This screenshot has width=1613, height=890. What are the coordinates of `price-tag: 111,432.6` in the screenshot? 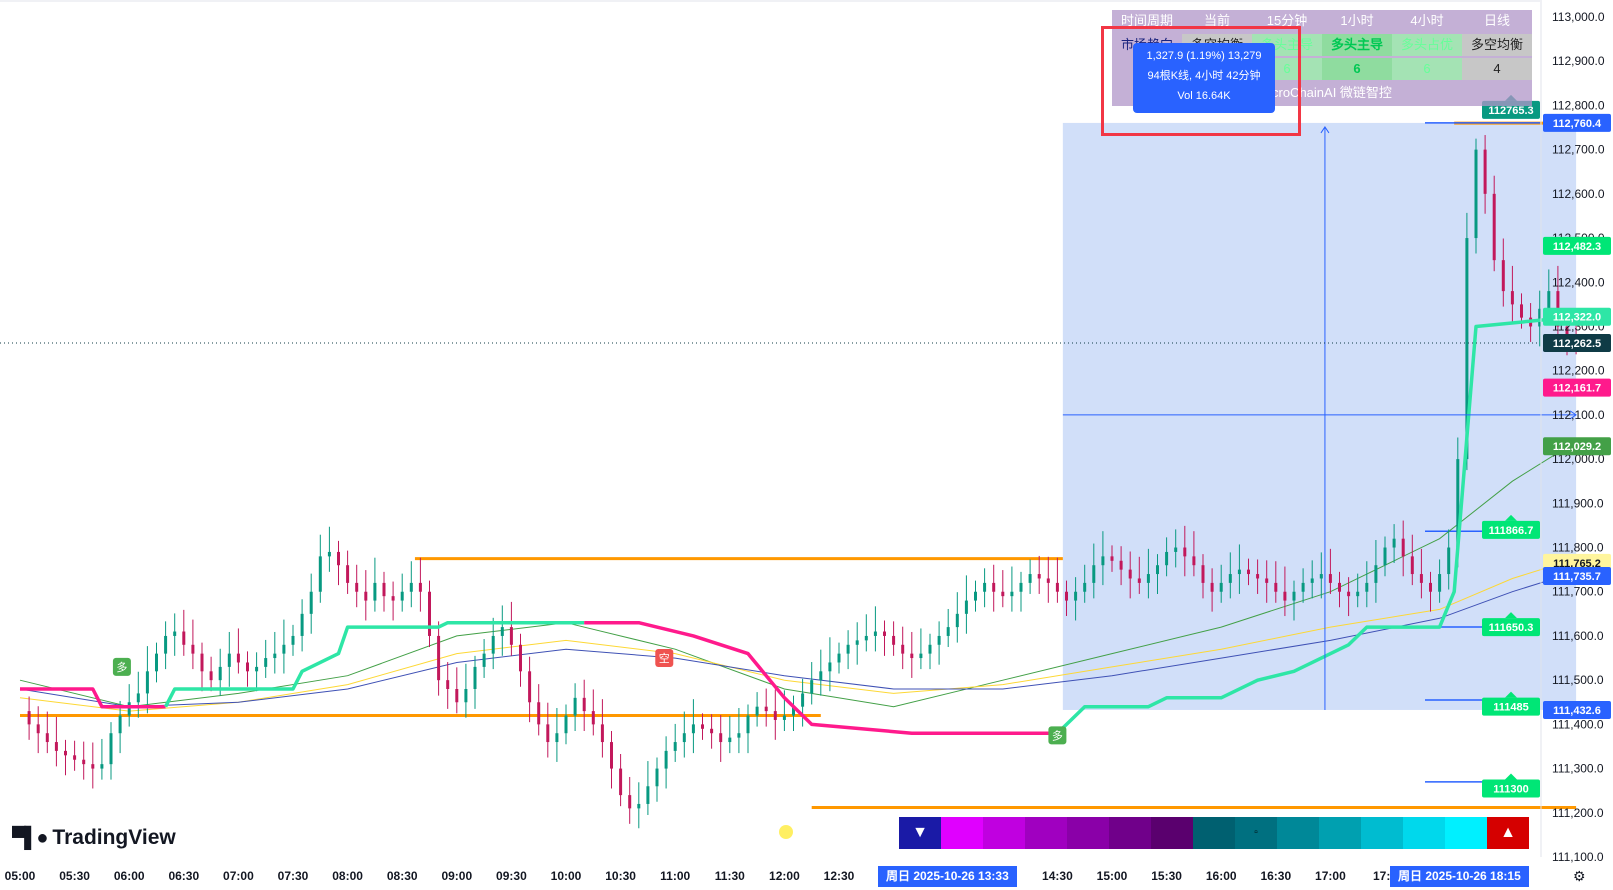 It's located at (1577, 709).